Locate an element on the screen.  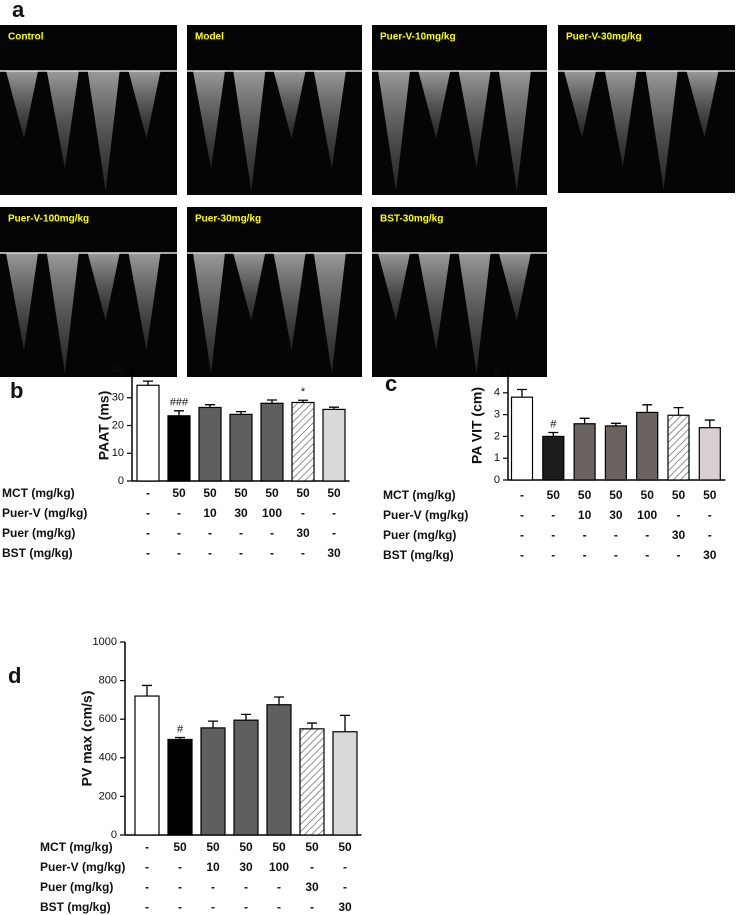
y-axis-title: PA VIT (cm) is located at coordinates (477, 425).